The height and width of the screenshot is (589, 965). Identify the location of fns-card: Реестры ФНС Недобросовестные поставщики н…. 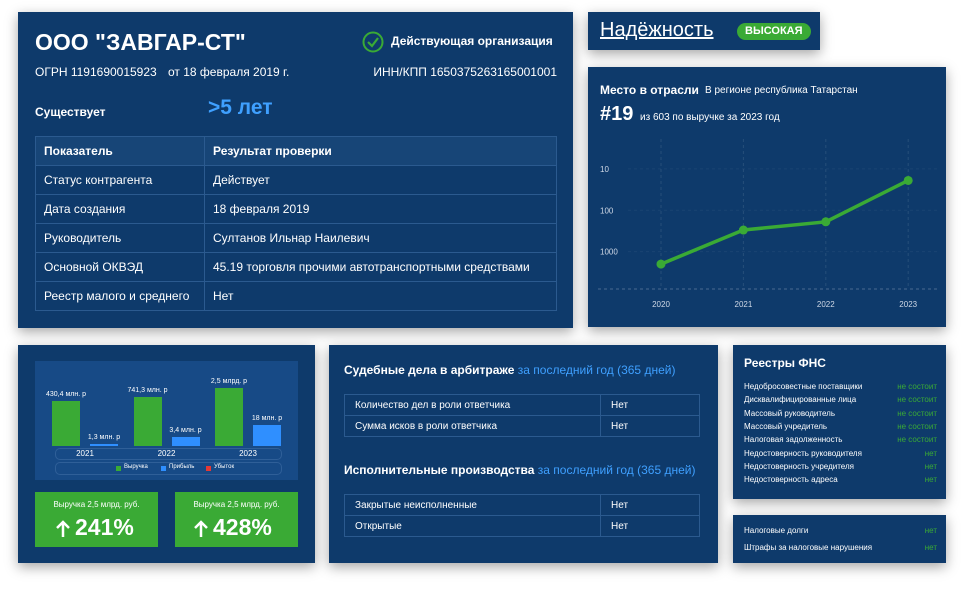
(839, 422).